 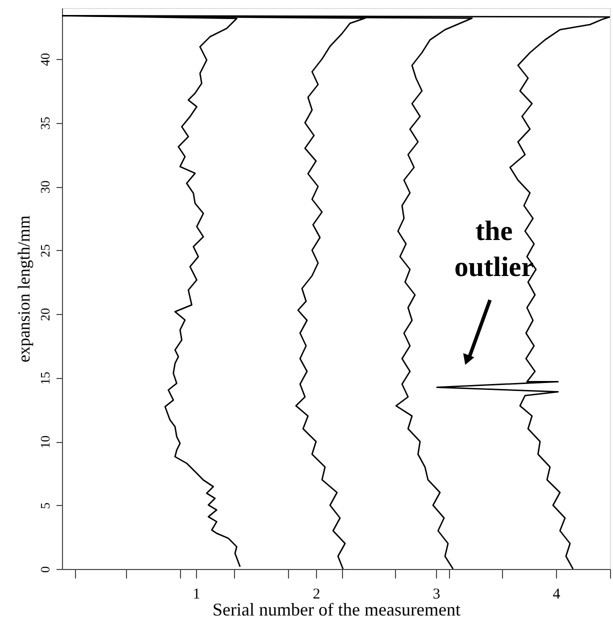 I want to click on y-tick-label: 10, so click(x=45, y=442).